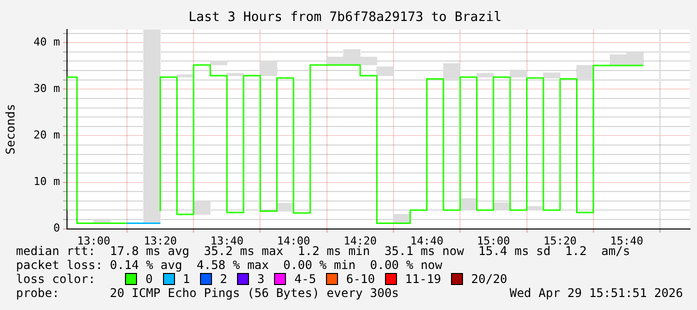 Image resolution: width=697 pixels, height=310 pixels. What do you see at coordinates (56, 228) in the screenshot?
I see `y-tick-label: 0` at bounding box center [56, 228].